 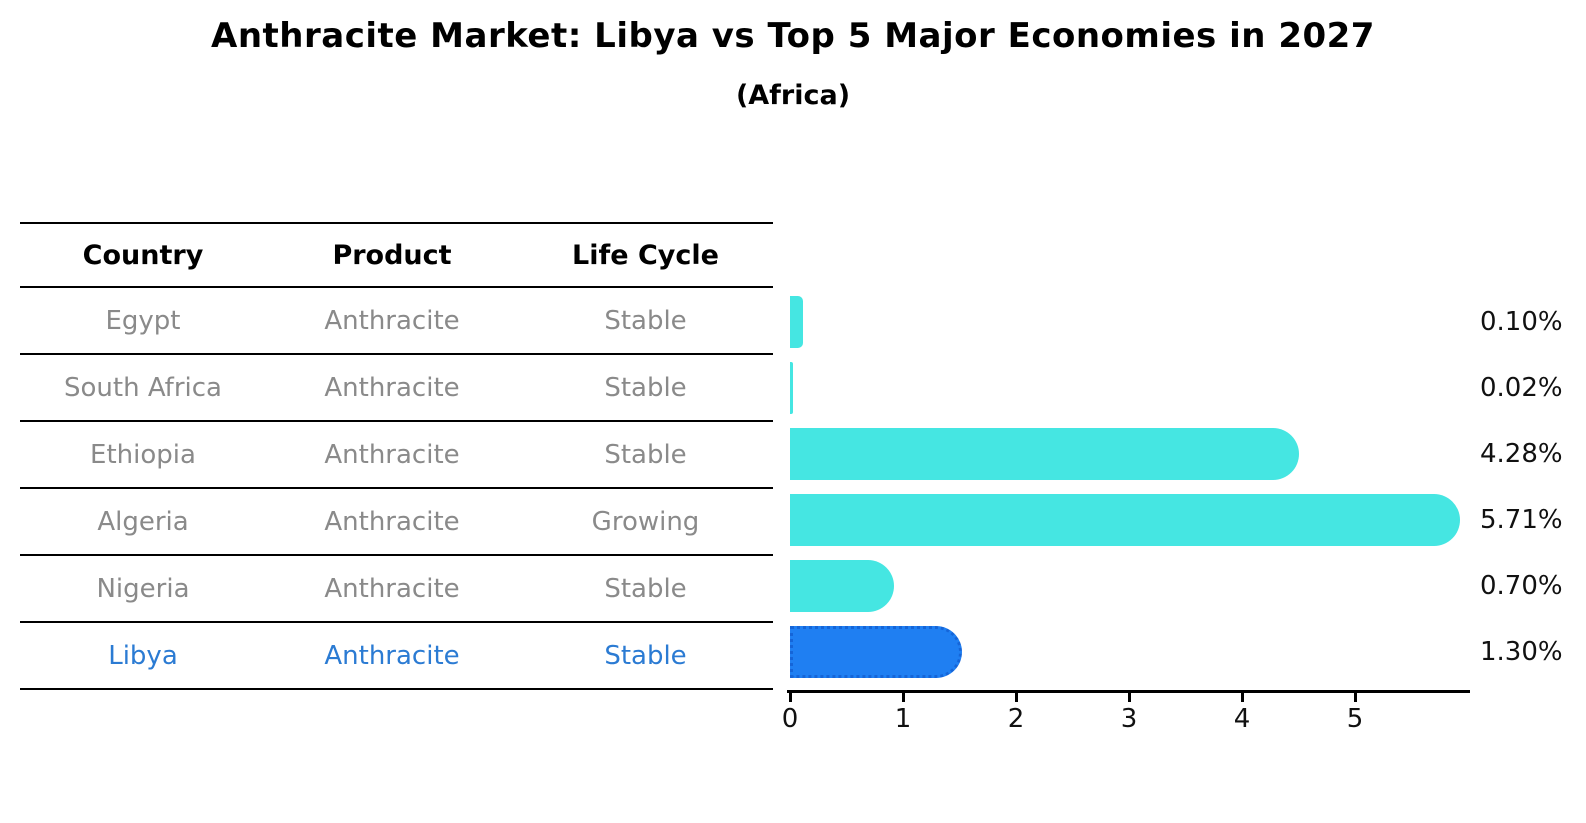 What do you see at coordinates (143, 655) in the screenshot?
I see `country-cell: Libya` at bounding box center [143, 655].